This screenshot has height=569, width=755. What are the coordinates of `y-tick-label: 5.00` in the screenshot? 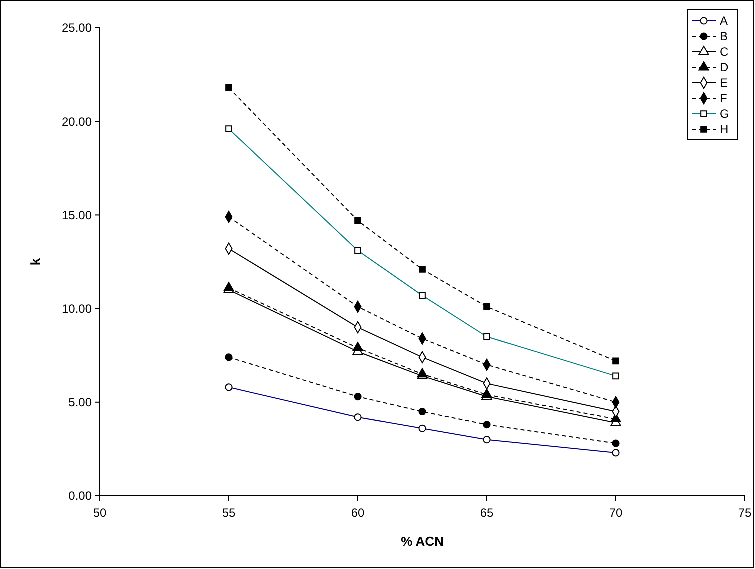 It's located at (80, 403).